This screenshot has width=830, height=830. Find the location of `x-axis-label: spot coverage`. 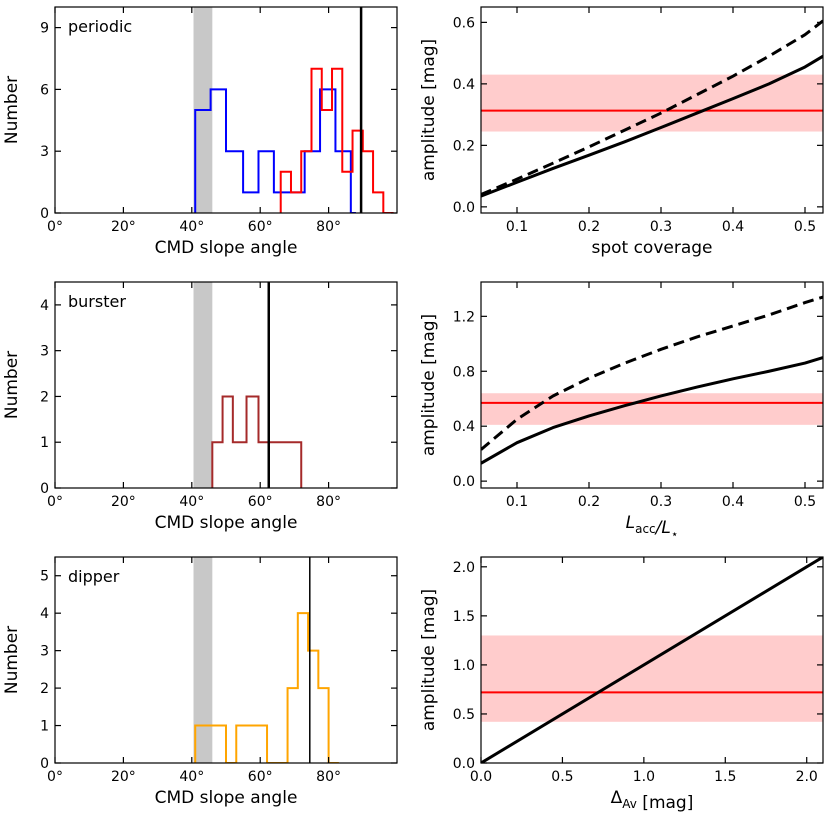

x-axis-label: spot coverage is located at coordinates (651, 248).